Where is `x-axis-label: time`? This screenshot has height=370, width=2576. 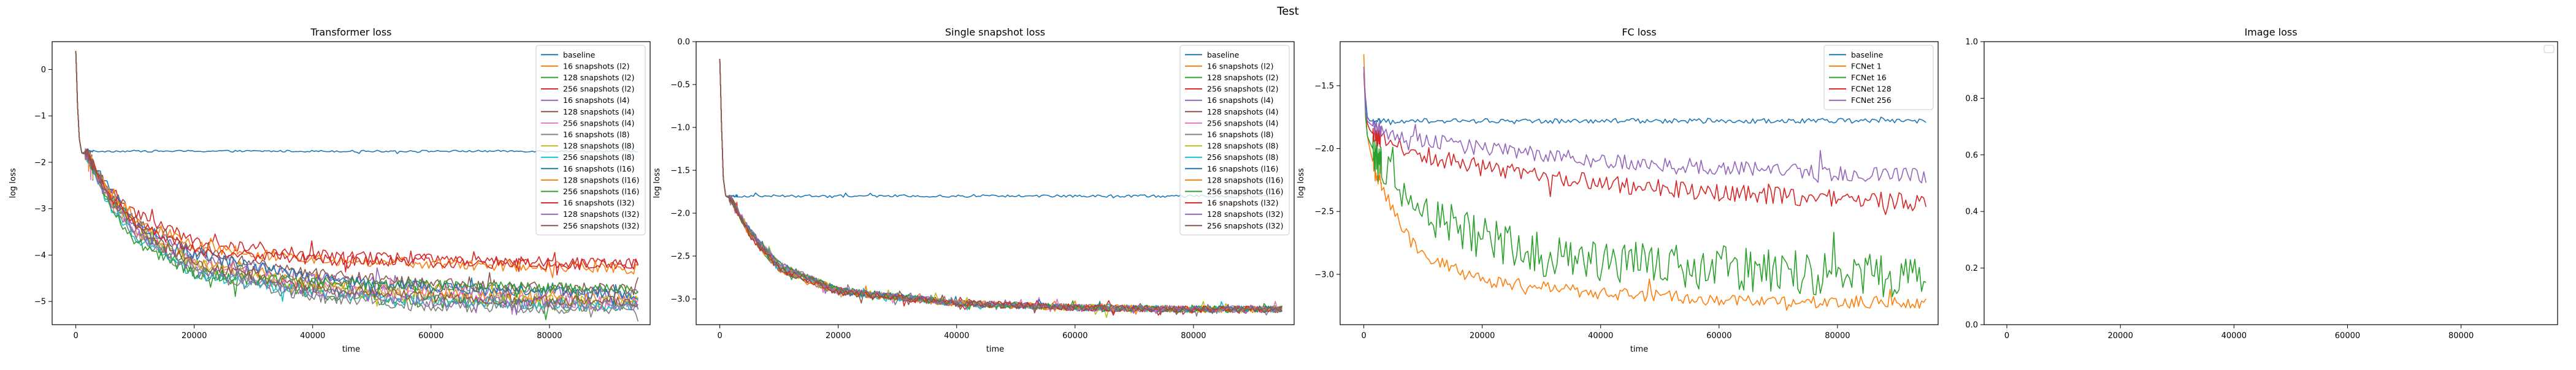 x-axis-label: time is located at coordinates (995, 349).